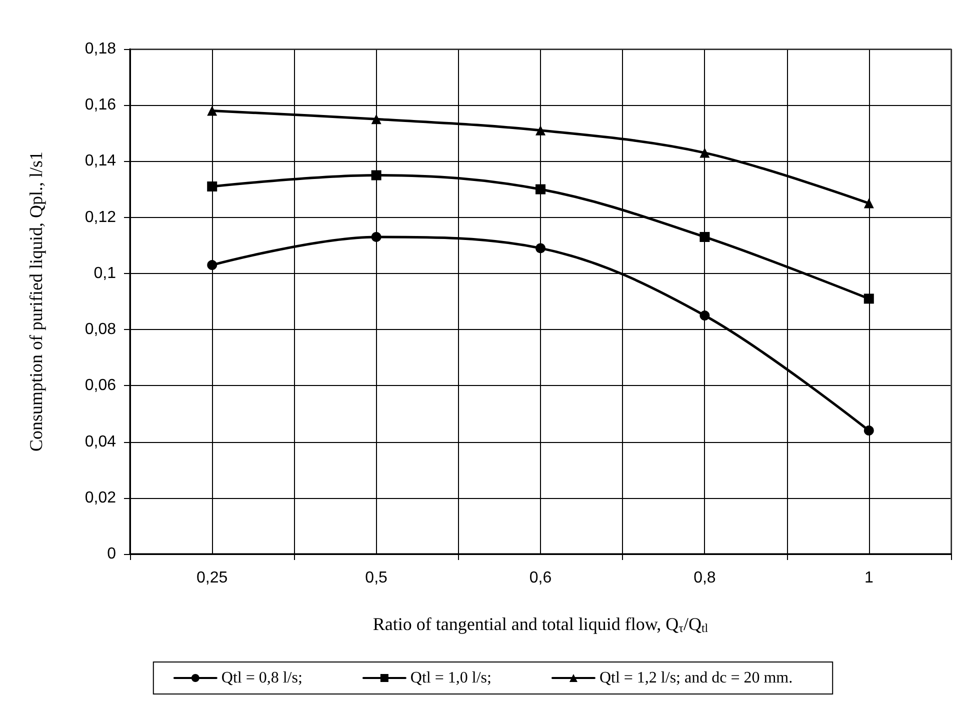 The width and height of the screenshot is (966, 706). Describe the element at coordinates (100, 105) in the screenshot. I see `y-tick-label: 0,16` at that location.